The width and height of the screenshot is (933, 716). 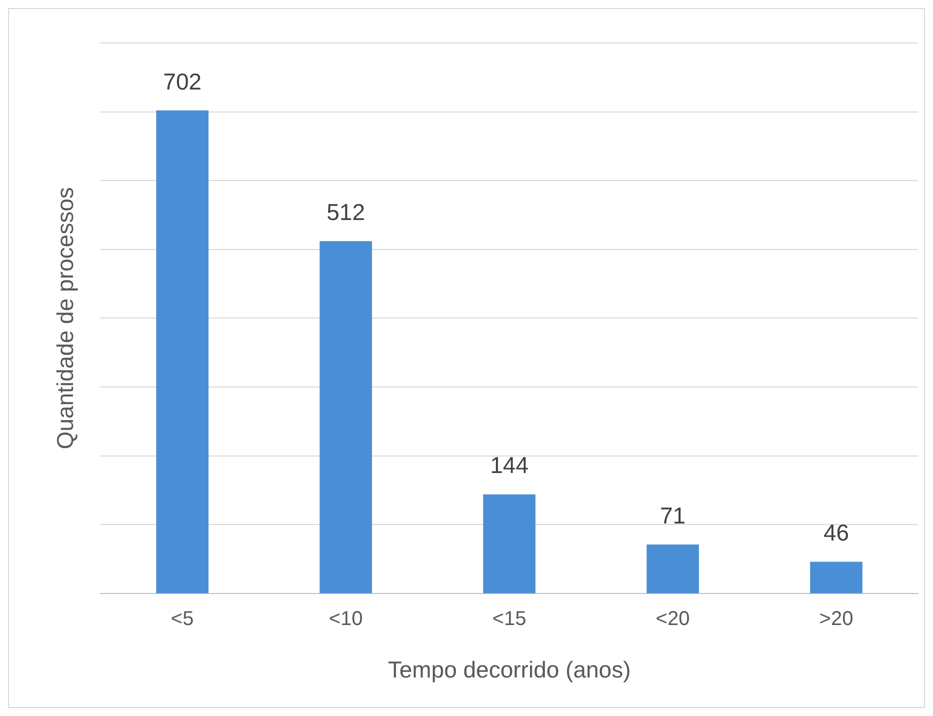 I want to click on data-label: 46, so click(x=836, y=533).